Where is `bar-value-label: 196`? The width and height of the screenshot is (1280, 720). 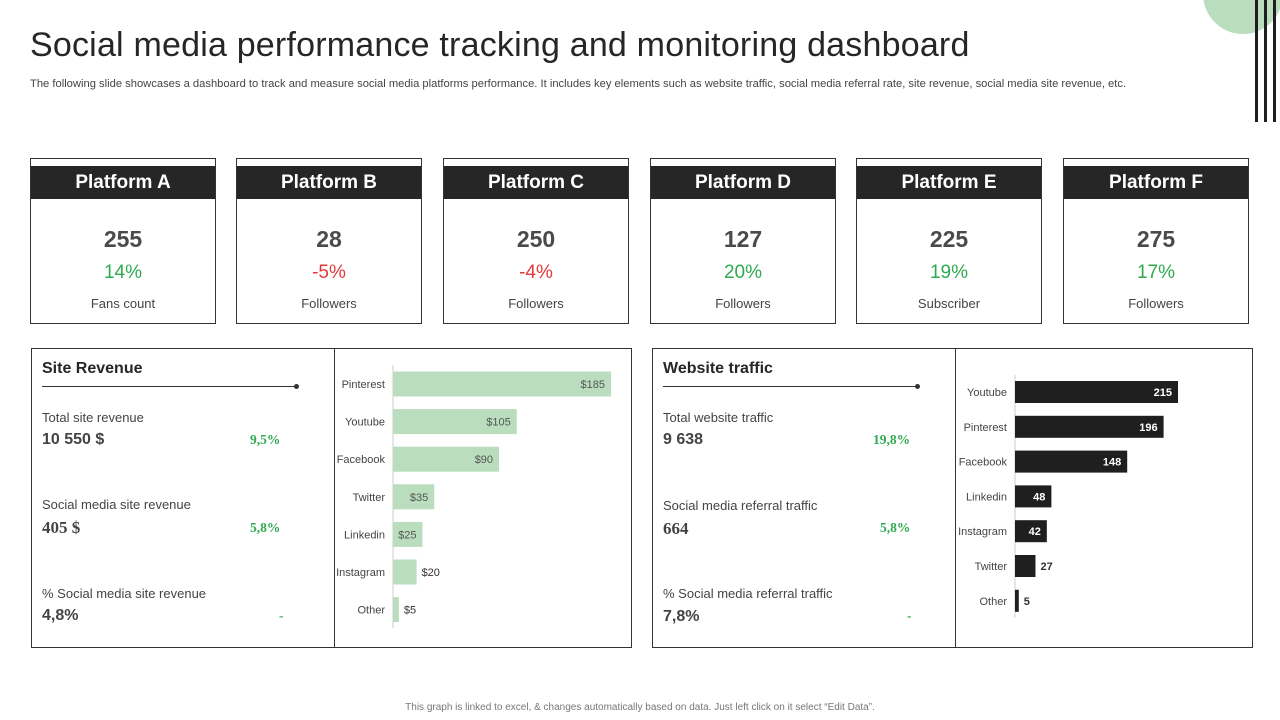 bar-value-label: 196 is located at coordinates (1148, 428).